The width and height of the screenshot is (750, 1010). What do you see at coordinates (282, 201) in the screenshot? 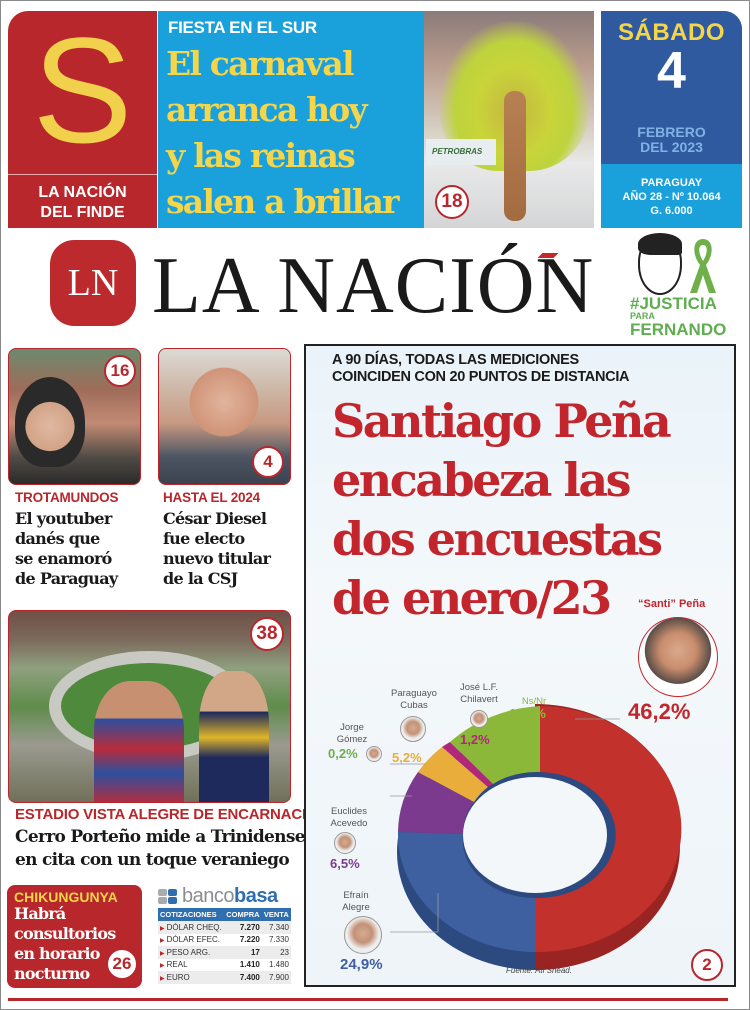
I see `headline-line: salen a brillar` at bounding box center [282, 201].